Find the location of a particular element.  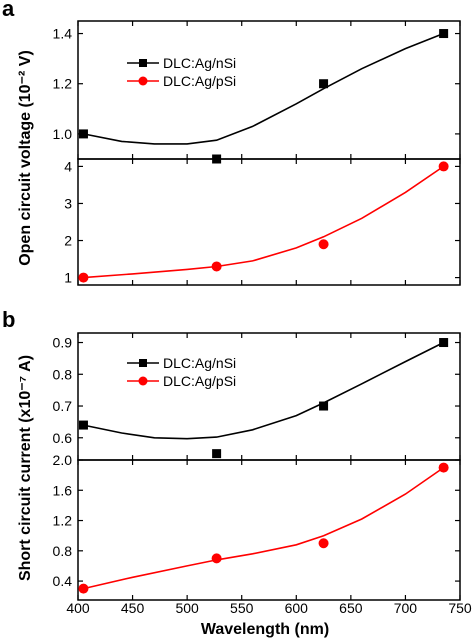

legend-label-1-1: DLC:Ag/pSi is located at coordinates (199, 381).